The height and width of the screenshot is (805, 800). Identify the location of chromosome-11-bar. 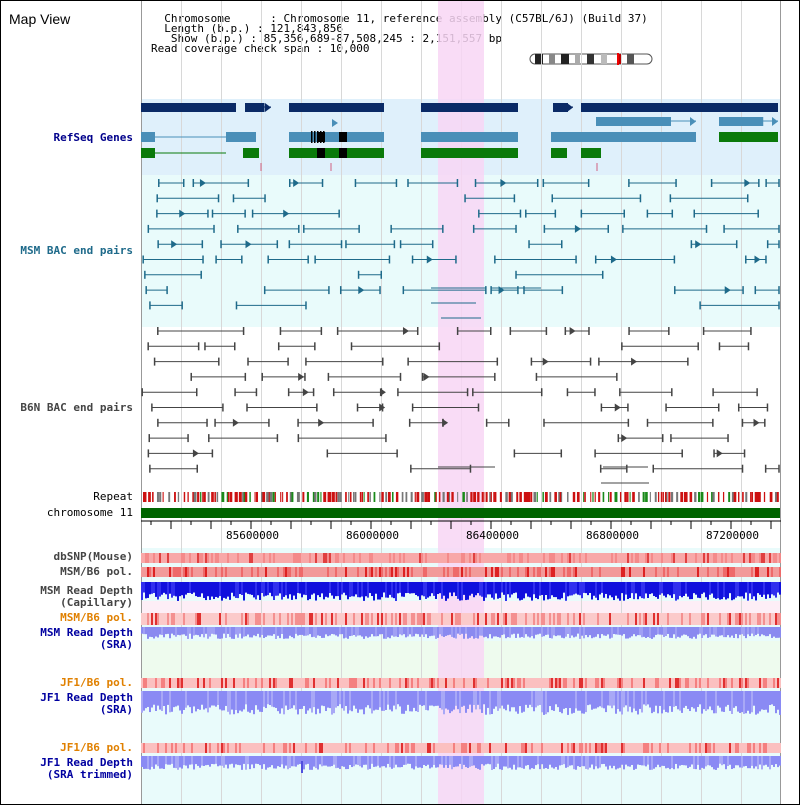
(460, 513).